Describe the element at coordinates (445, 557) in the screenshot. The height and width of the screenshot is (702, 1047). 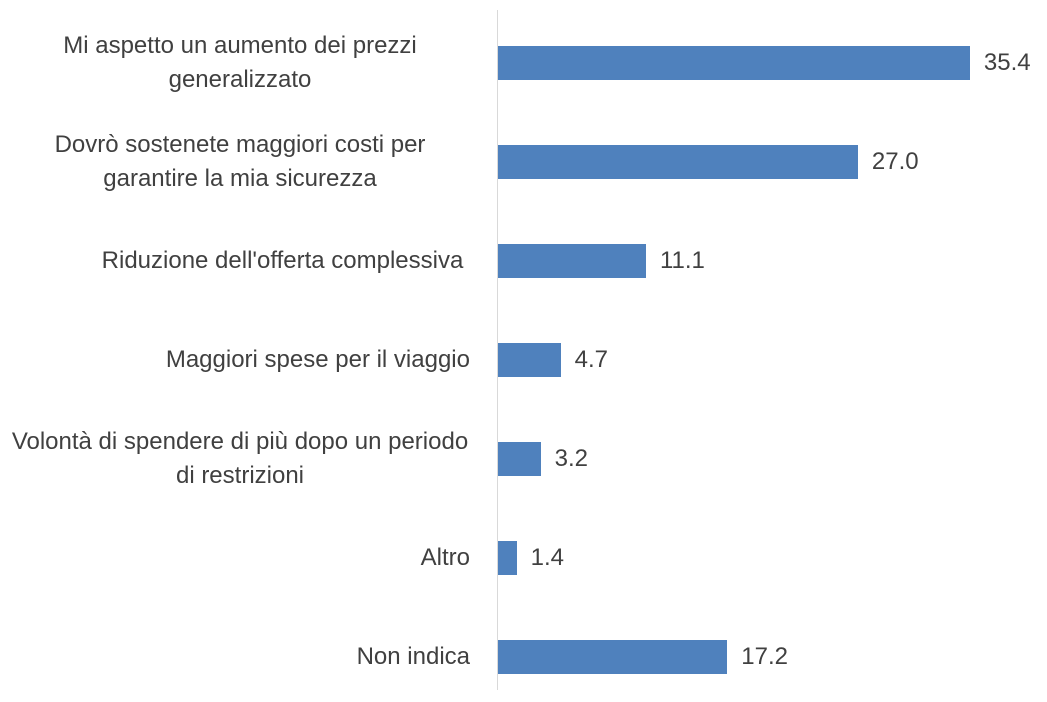
I see `category-text: Altro` at that location.